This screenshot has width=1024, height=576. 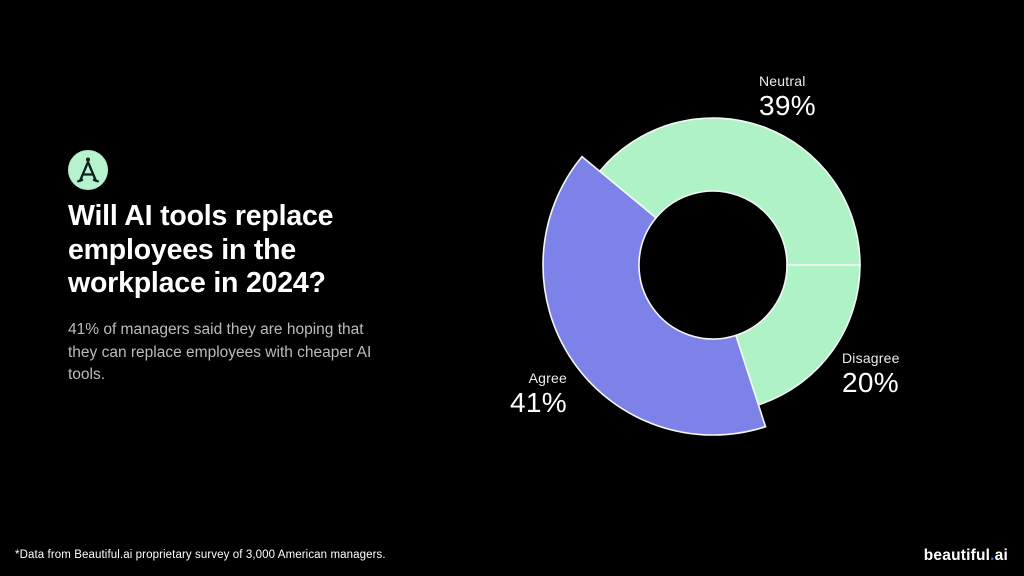 What do you see at coordinates (871, 358) in the screenshot?
I see `slice-label-name: Disagree` at bounding box center [871, 358].